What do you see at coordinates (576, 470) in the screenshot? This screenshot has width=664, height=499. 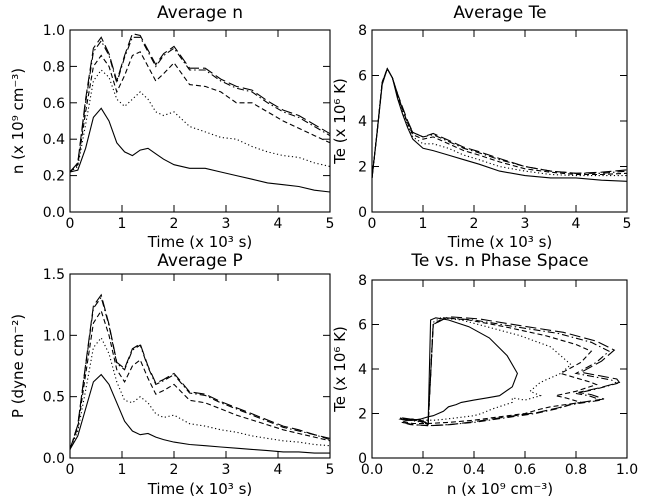 I see `x-tick-label: 0.8` at bounding box center [576, 470].